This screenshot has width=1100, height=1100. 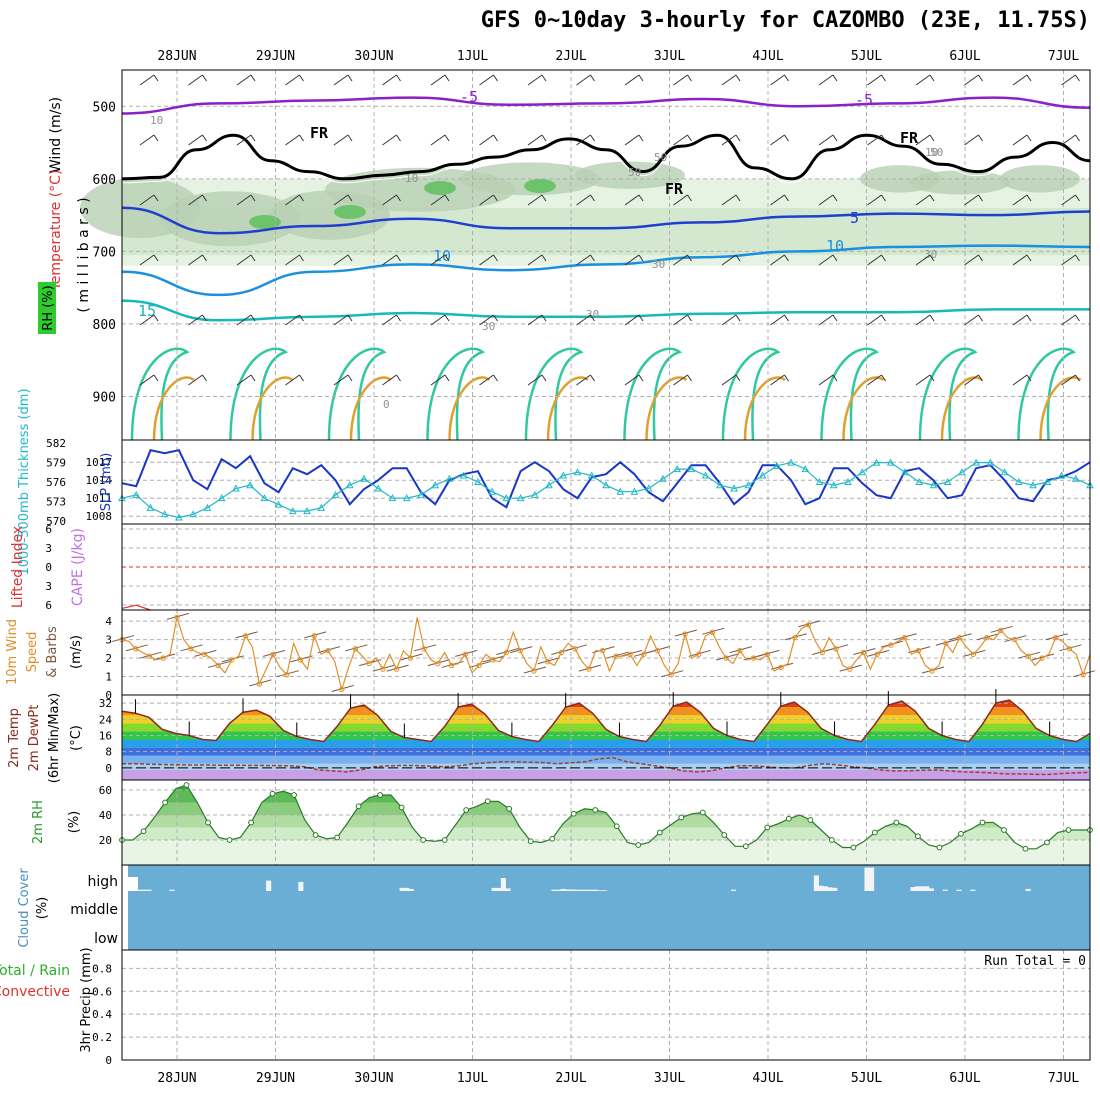 What do you see at coordinates (24, 481) in the screenshot?
I see `thickness-axis-label: 1000-500mb Thickness (dm)` at bounding box center [24, 481].